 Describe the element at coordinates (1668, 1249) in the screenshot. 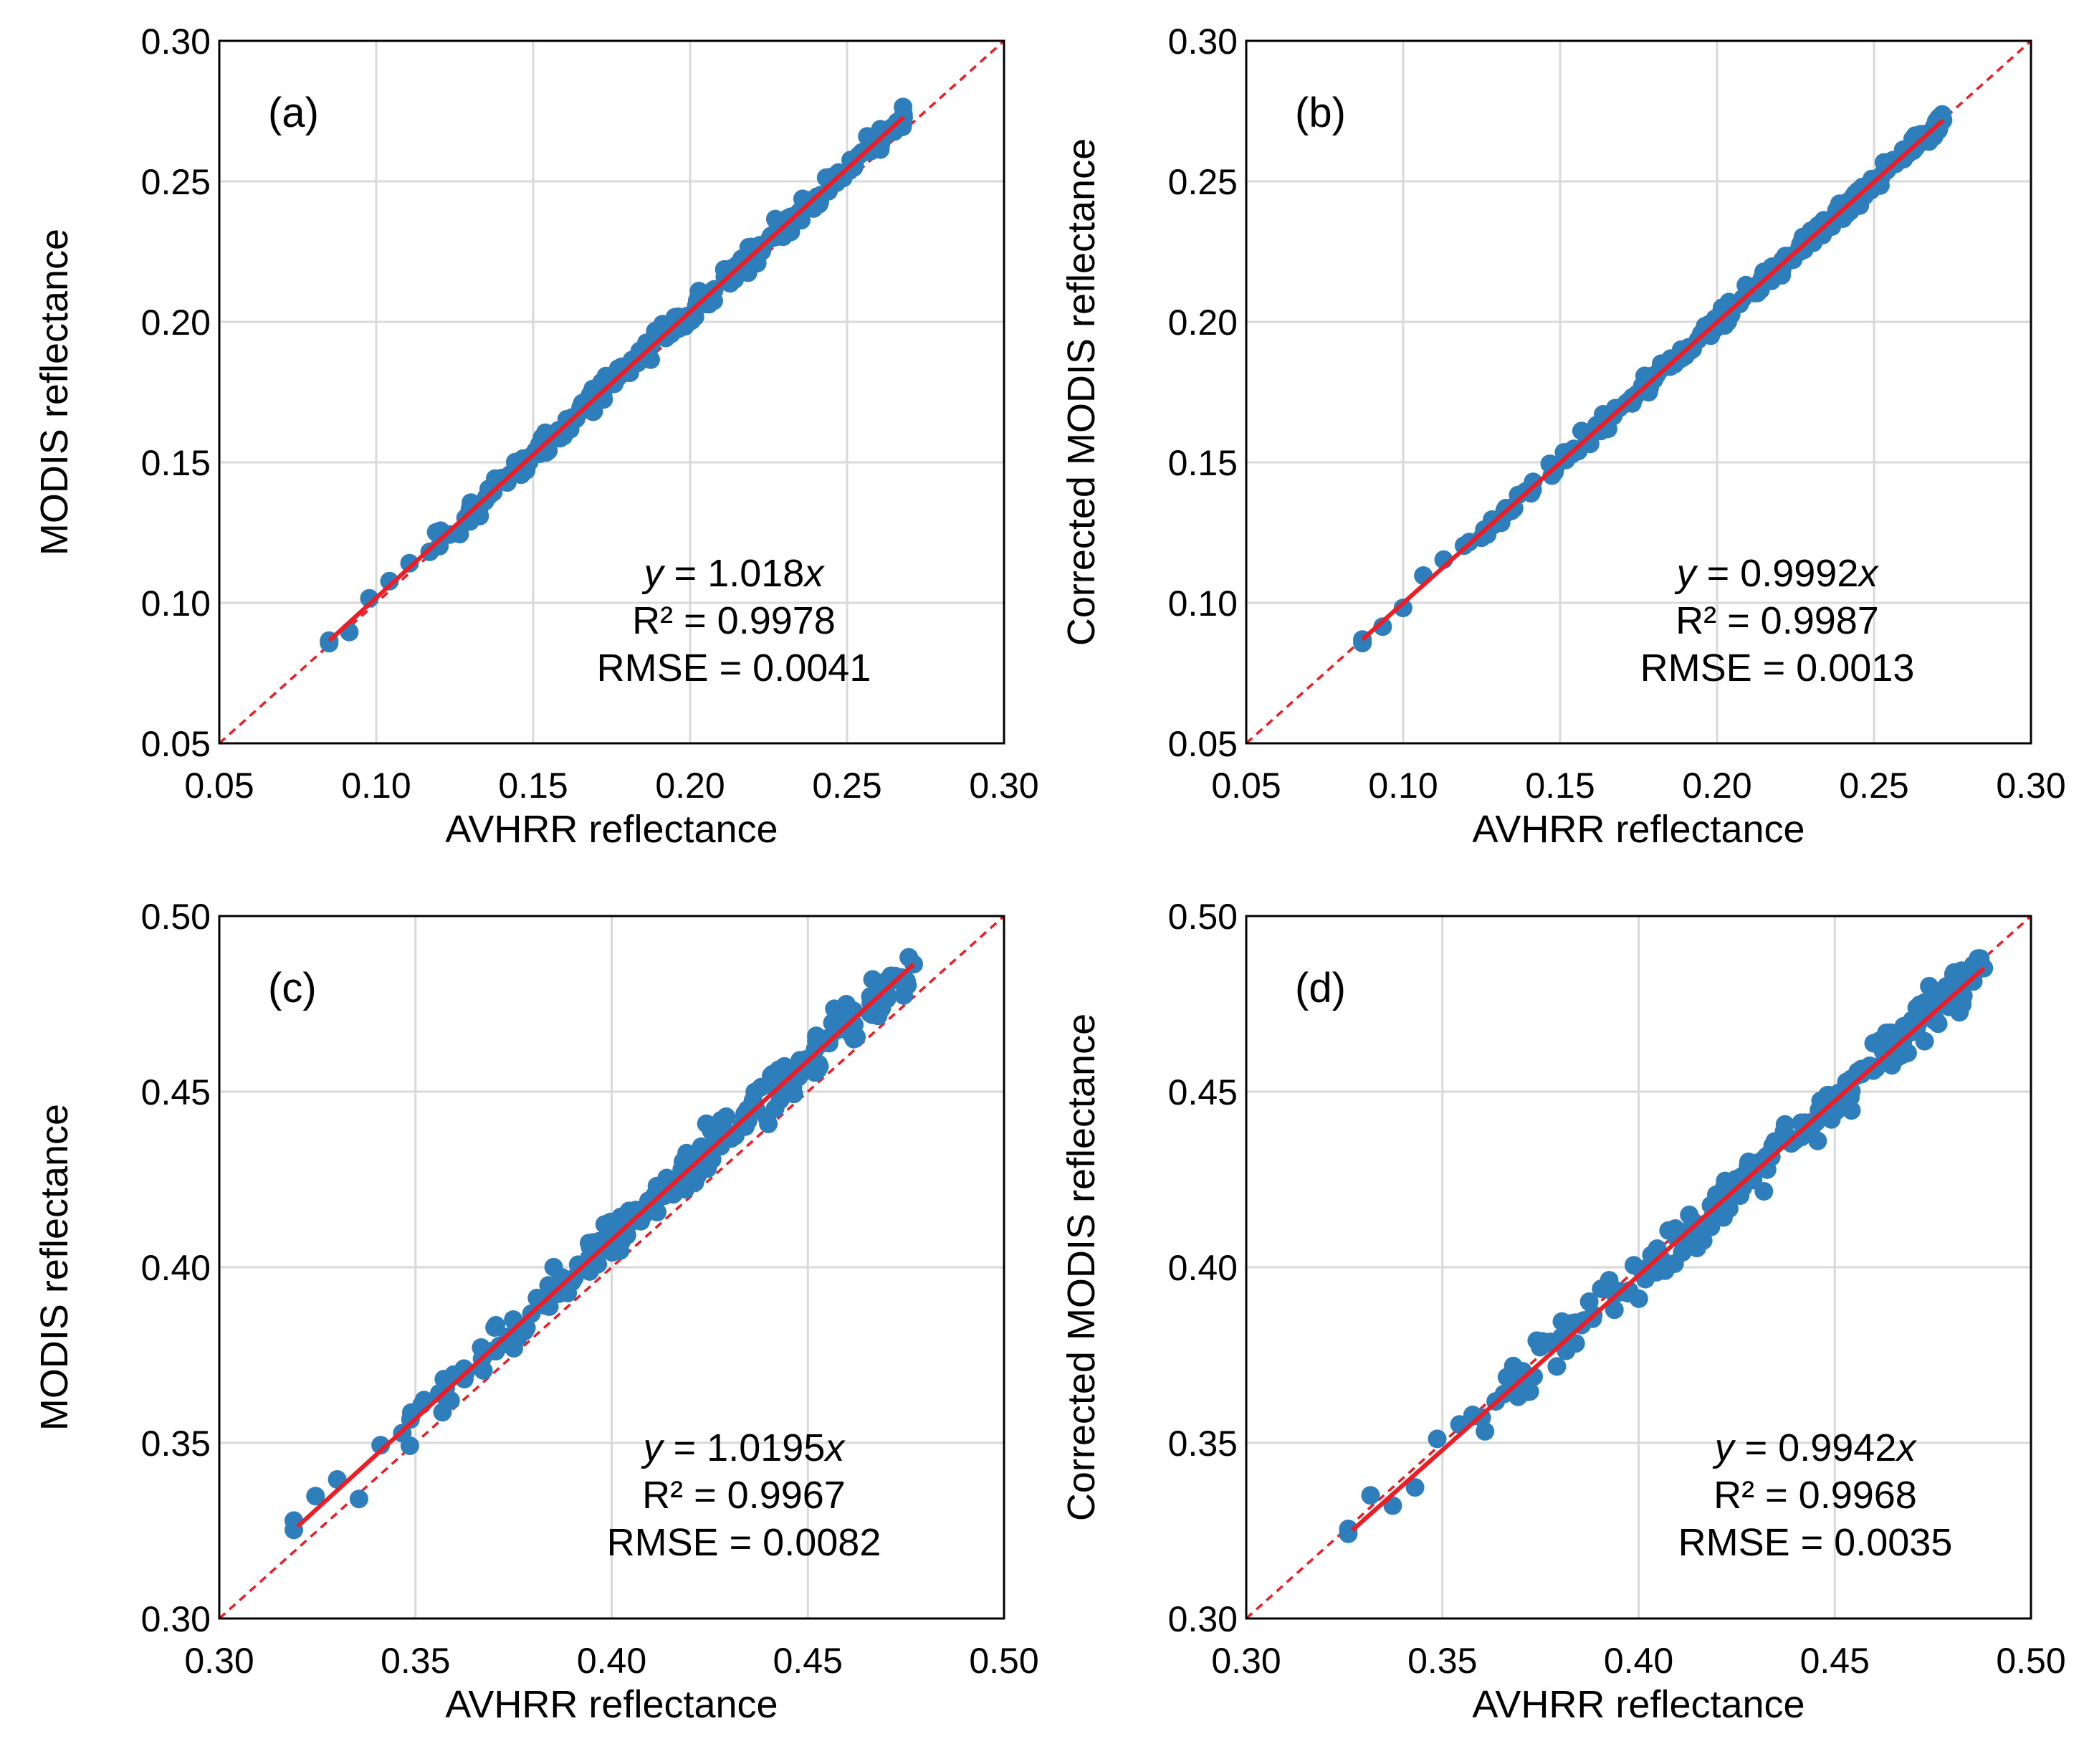

I see `regression-line` at that location.